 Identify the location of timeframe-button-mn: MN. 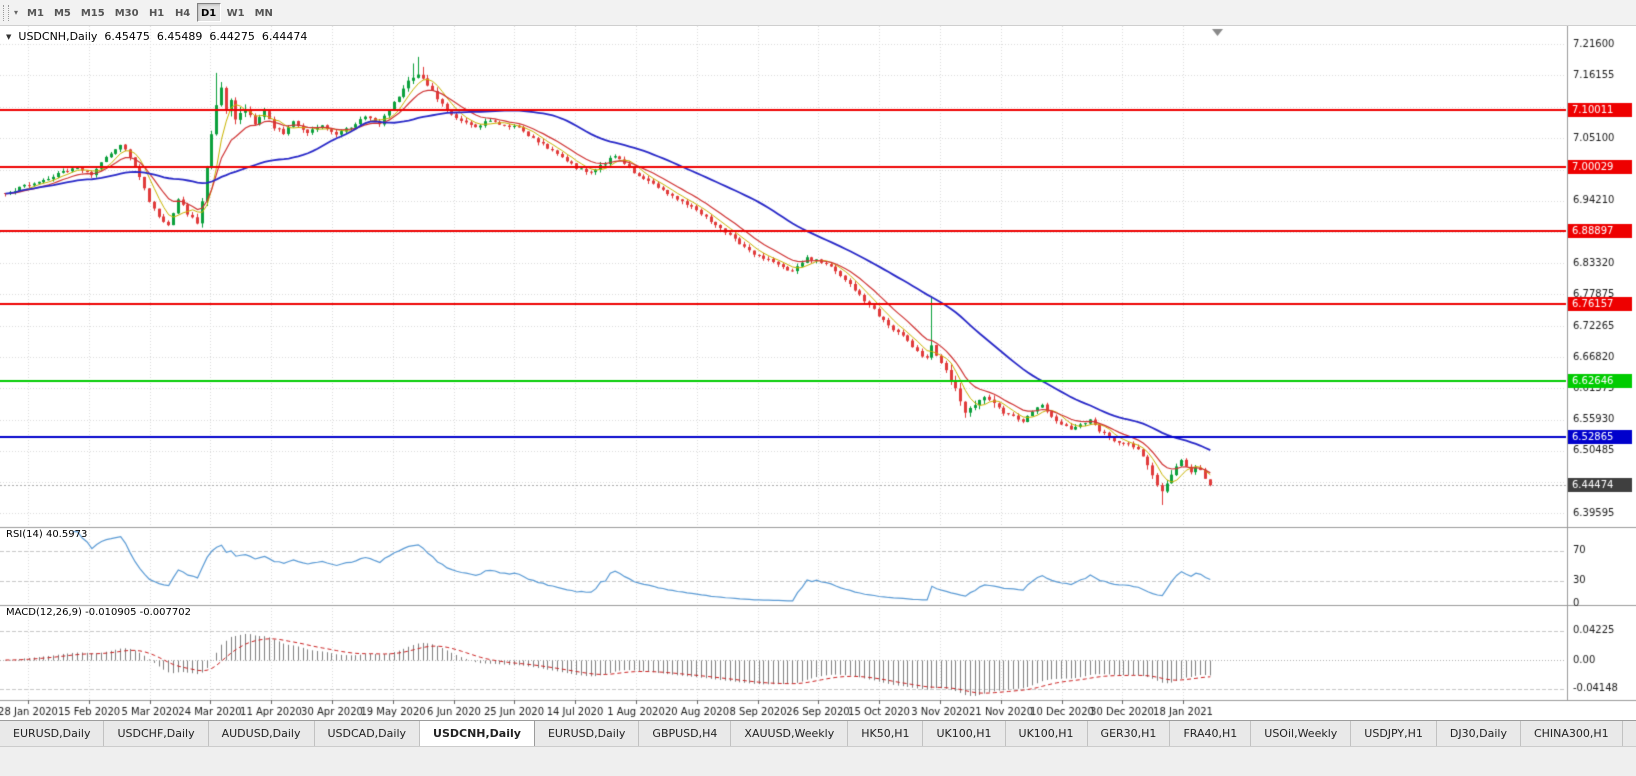
(263, 13).